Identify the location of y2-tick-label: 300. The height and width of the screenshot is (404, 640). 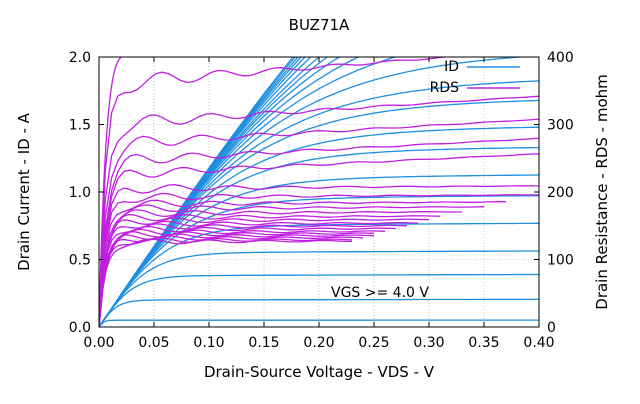
(560, 126).